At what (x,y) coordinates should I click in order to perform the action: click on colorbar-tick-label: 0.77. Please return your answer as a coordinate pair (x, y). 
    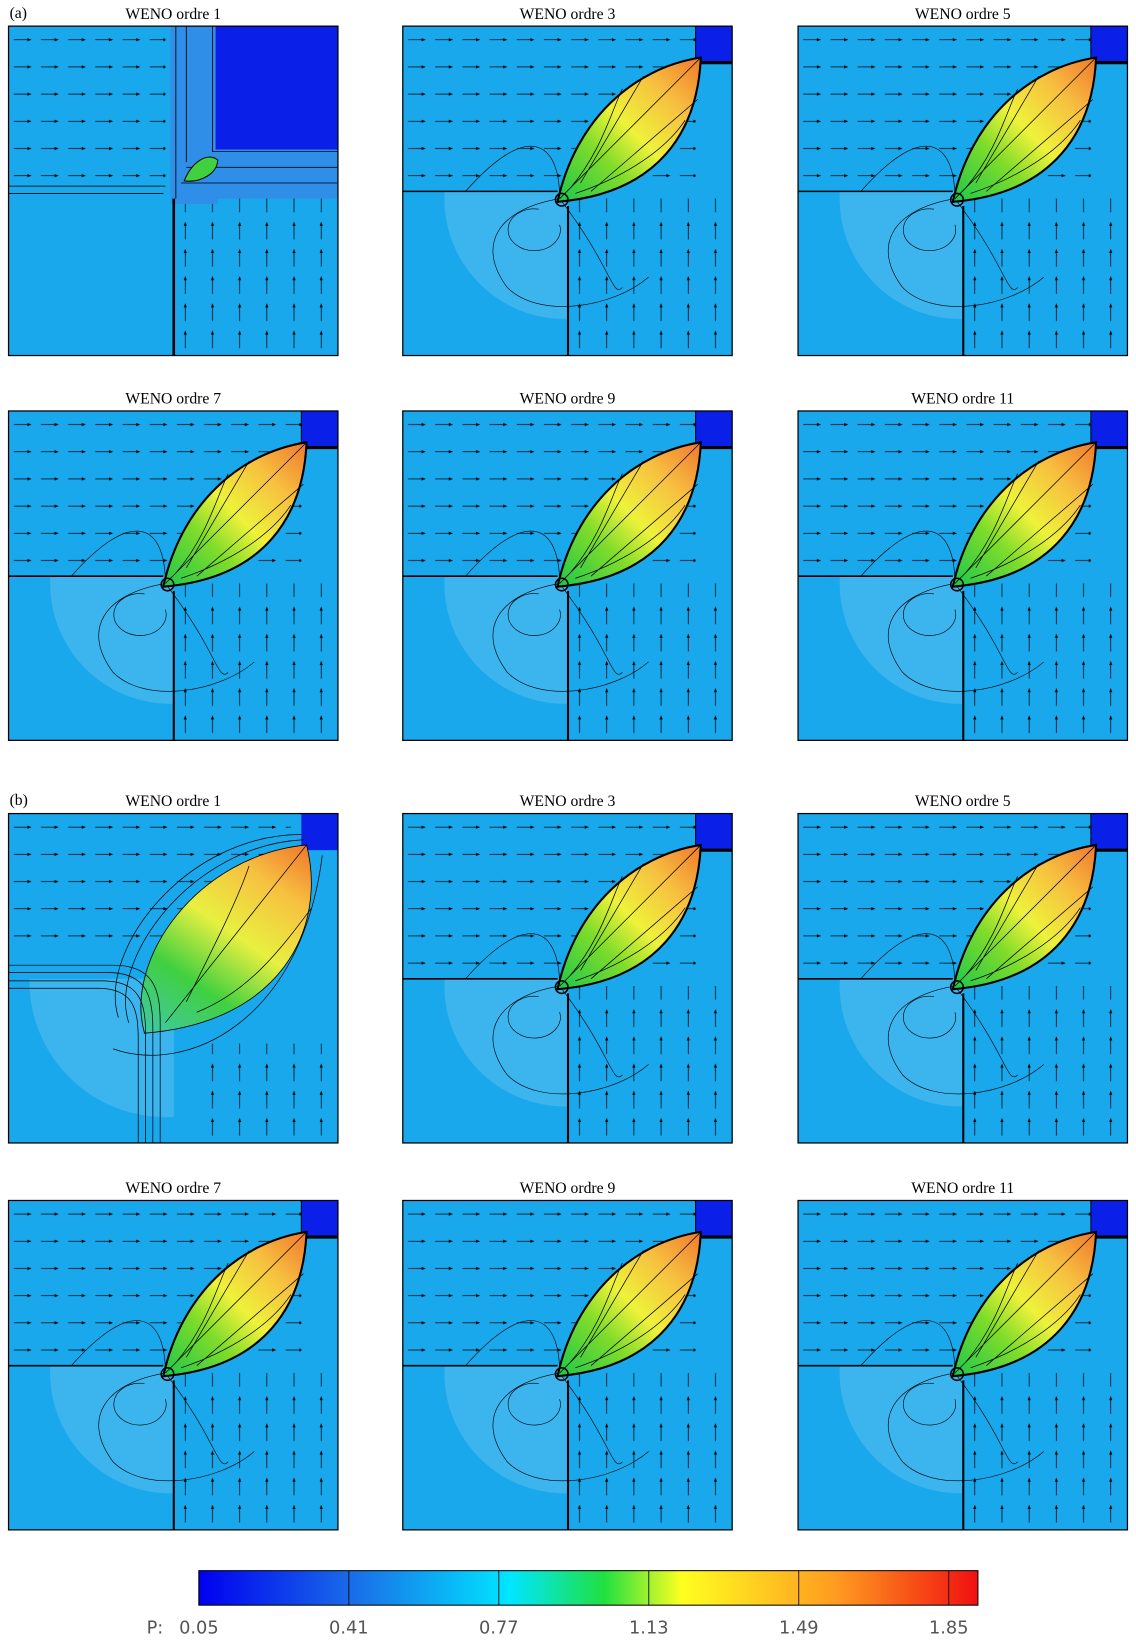
    Looking at the image, I should click on (499, 1628).